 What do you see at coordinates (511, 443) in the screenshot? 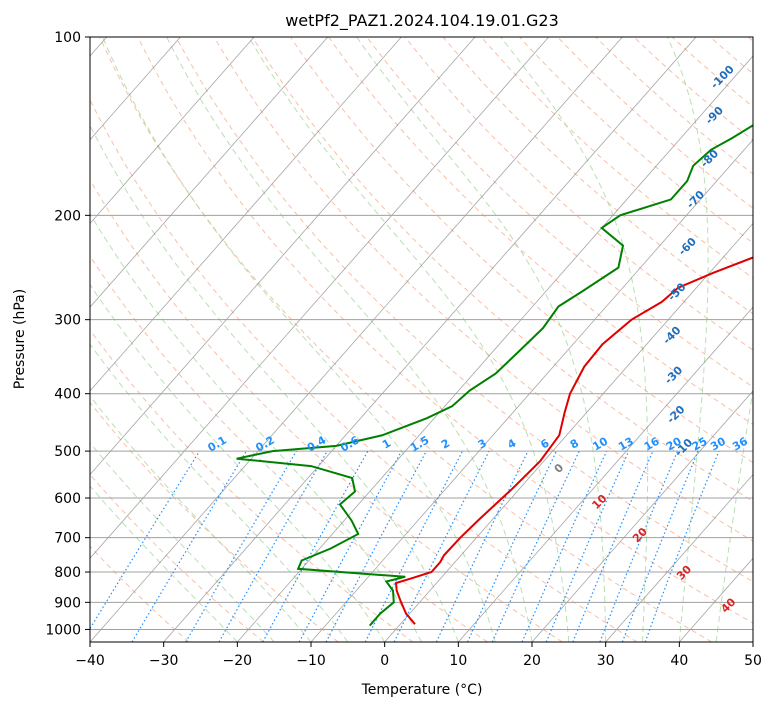
I see `mixing-ratio-label: 4` at bounding box center [511, 443].